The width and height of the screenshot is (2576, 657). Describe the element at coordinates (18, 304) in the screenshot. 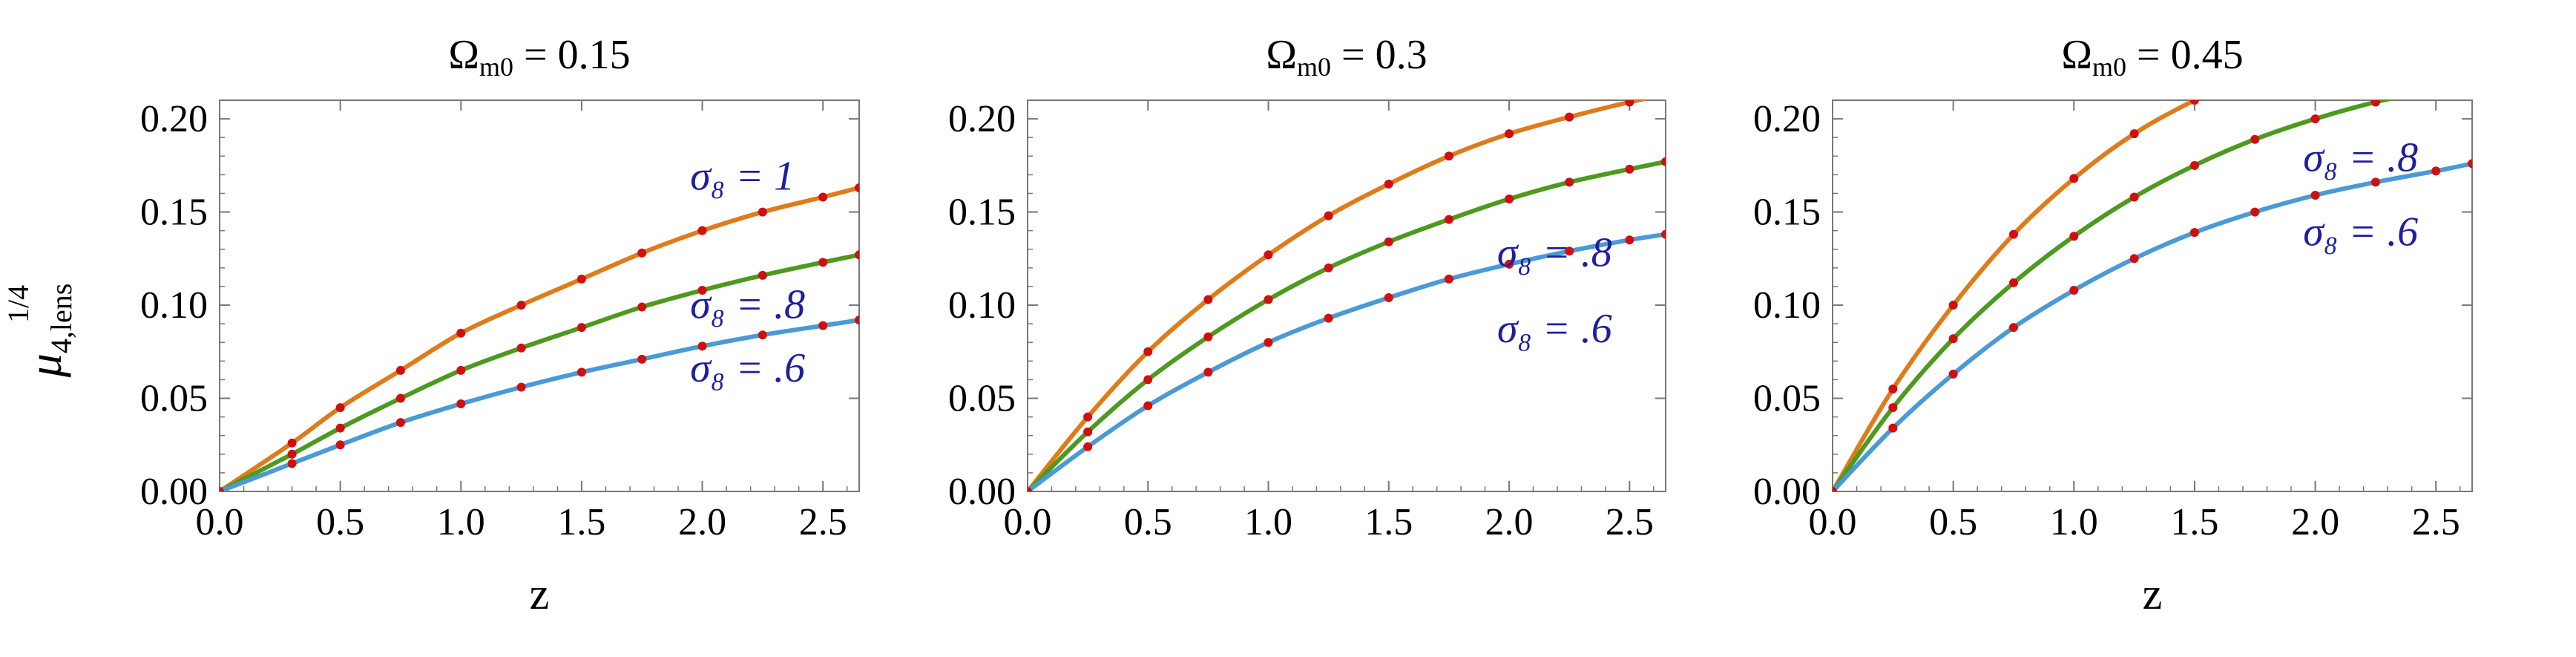

I see `y-axis-label-sup: 1/4` at that location.